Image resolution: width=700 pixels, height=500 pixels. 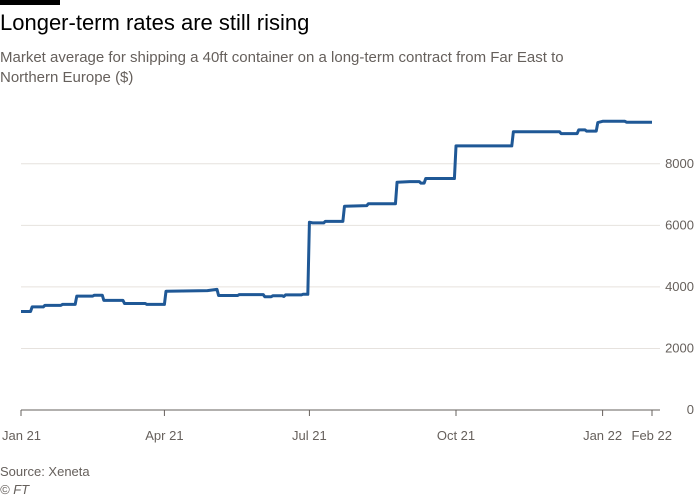 What do you see at coordinates (21, 435) in the screenshot?
I see `x-tick-label: Jan 21` at bounding box center [21, 435].